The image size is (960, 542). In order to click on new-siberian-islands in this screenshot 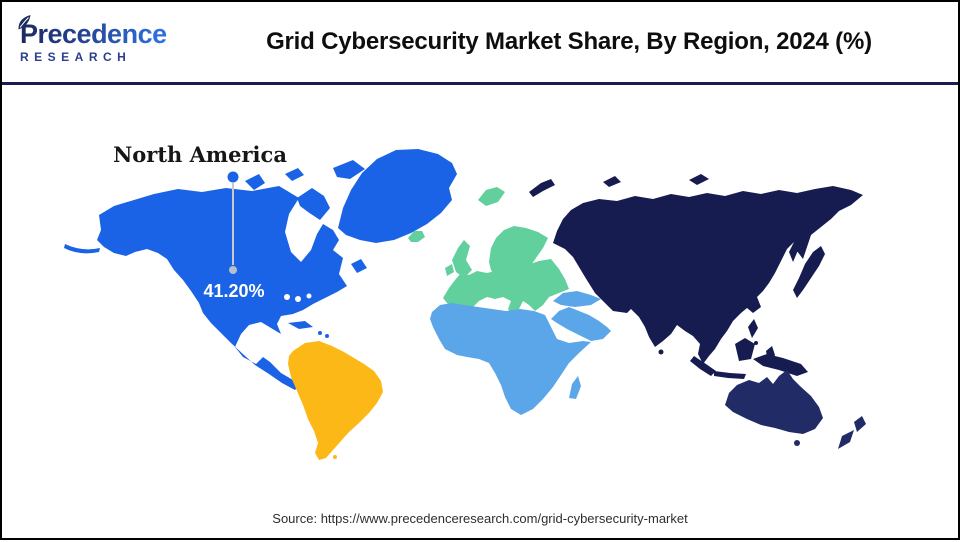, I will do `click(699, 179)`.